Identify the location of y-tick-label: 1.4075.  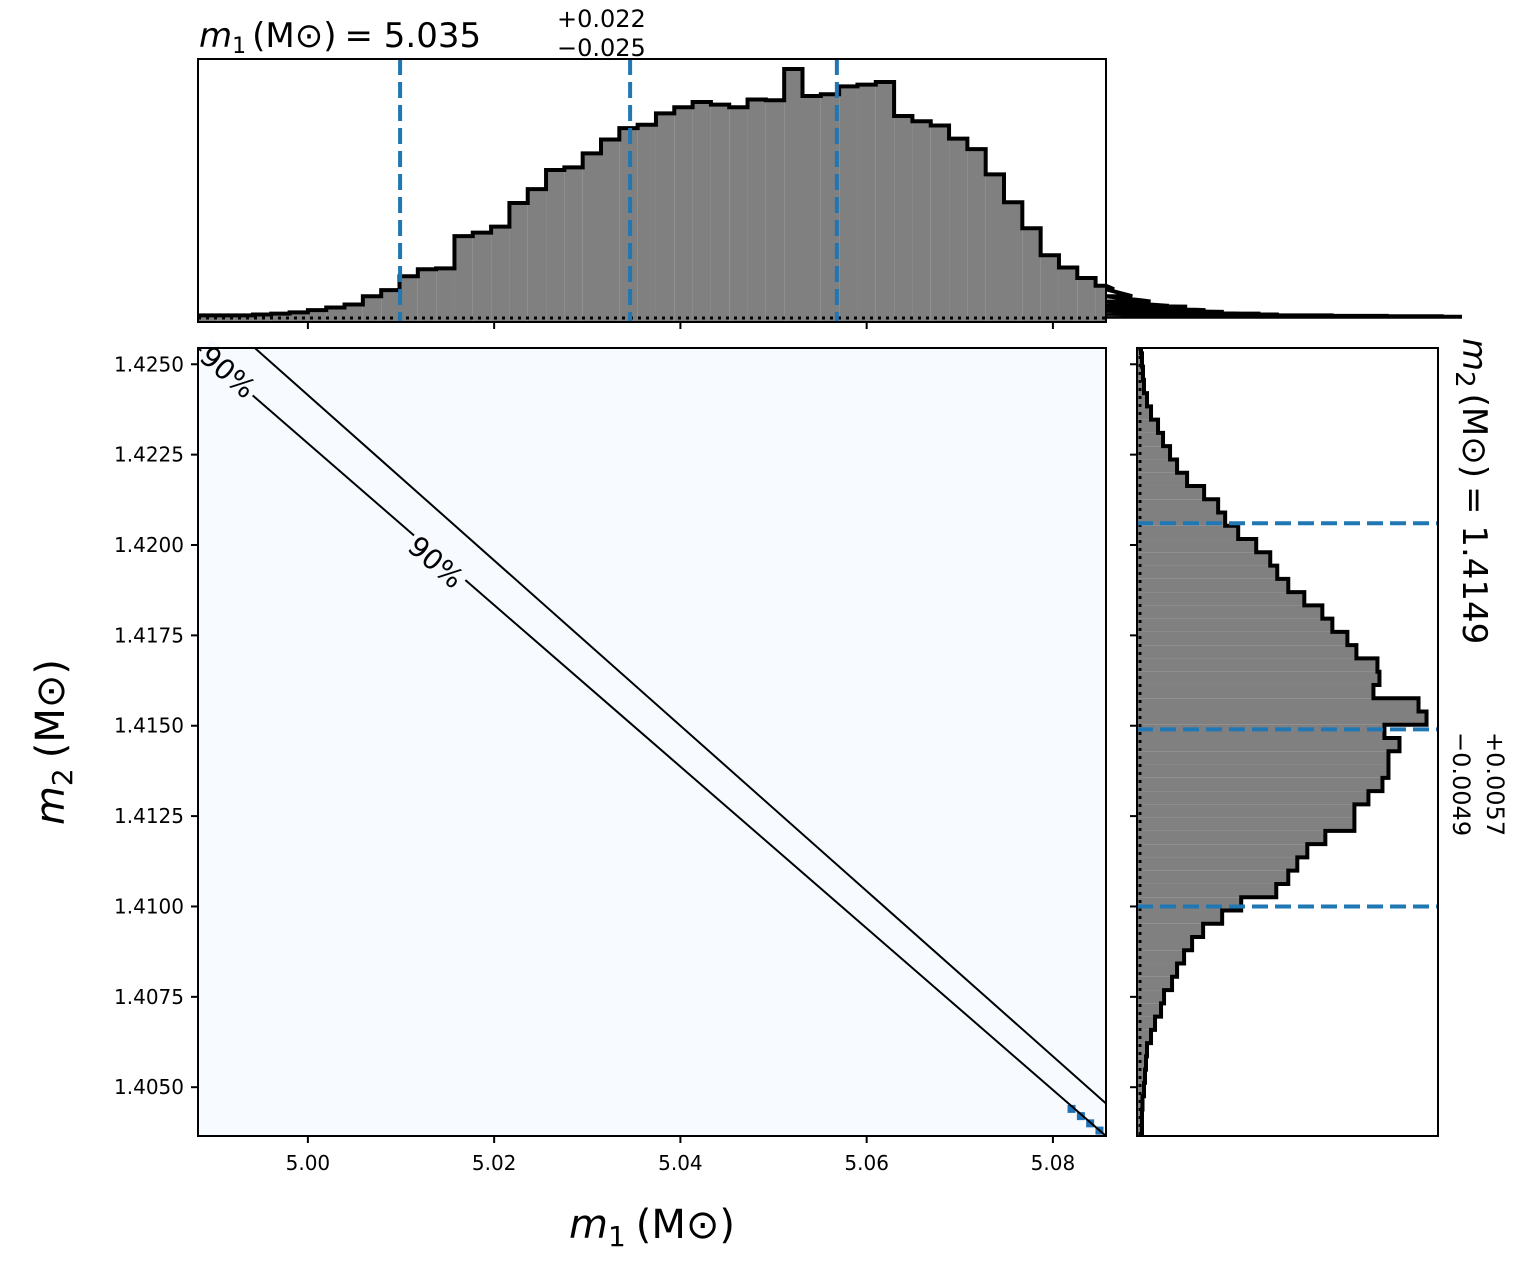
(149, 997).